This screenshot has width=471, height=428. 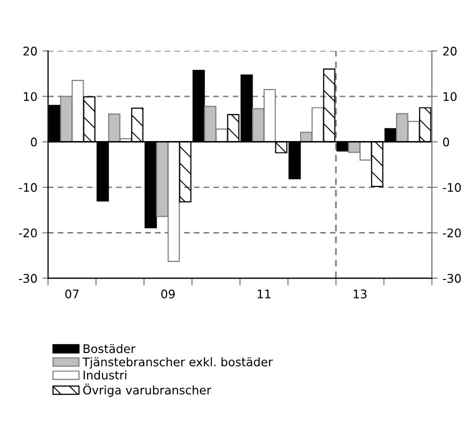 What do you see at coordinates (451, 278) in the screenshot?
I see `y2-tick-label: -30` at bounding box center [451, 278].